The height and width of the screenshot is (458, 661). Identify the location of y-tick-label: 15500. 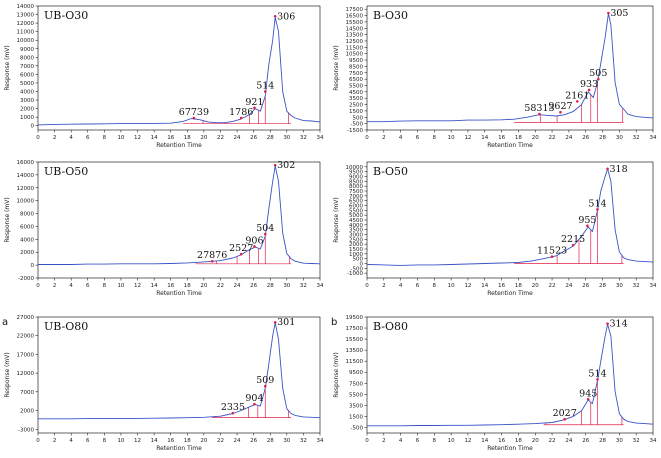
(355, 340).